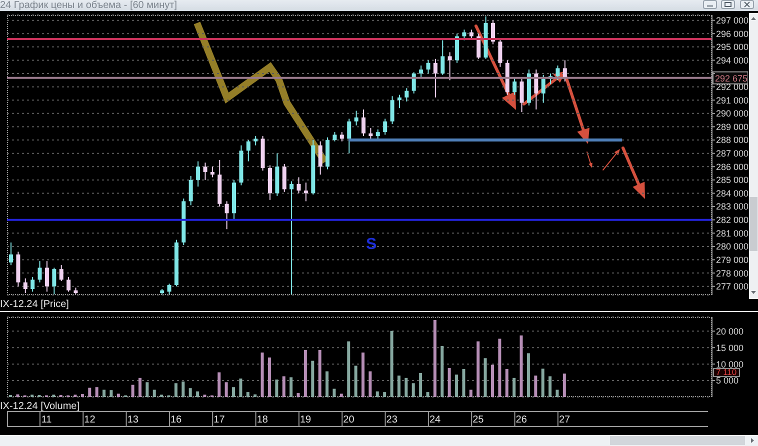  I want to click on x-tick-label: 18, so click(262, 420).